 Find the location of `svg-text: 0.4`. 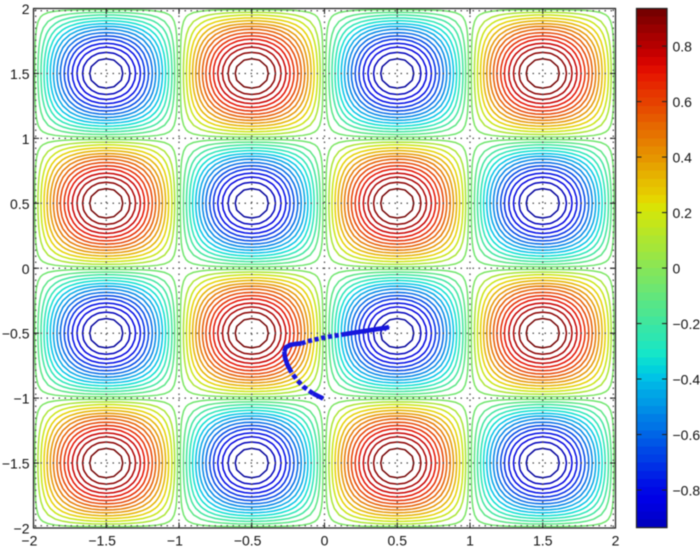

svg-text: 0.4 is located at coordinates (683, 158).